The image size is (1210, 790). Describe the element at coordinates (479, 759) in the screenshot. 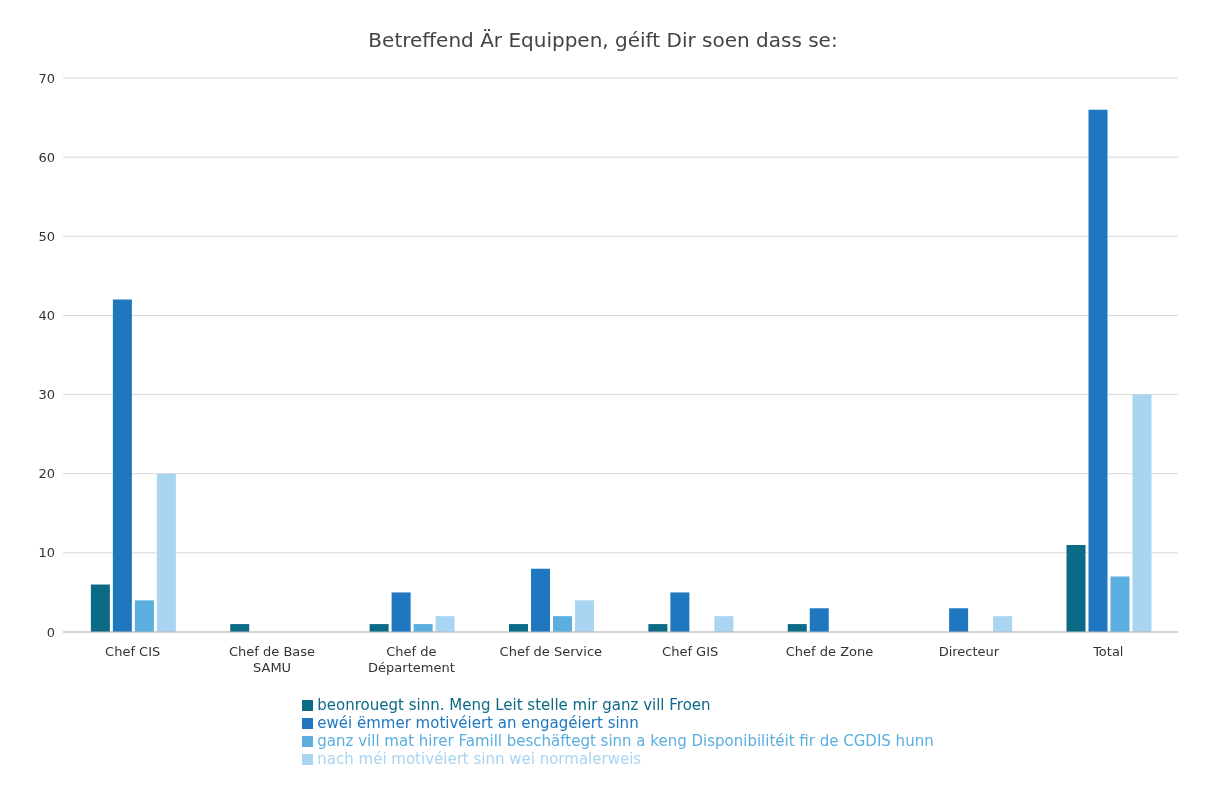

I see `legend-label: nach méi motivéiert sinn wei normalerweis` at that location.